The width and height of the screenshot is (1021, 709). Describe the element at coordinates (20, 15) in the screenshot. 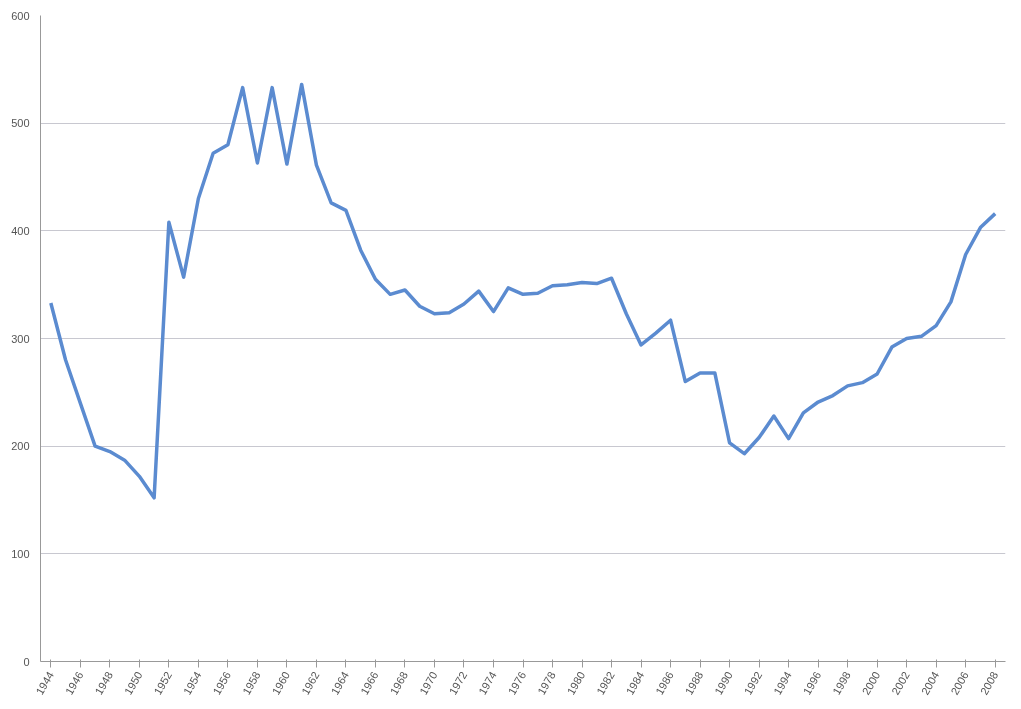

I see `y-tick-label: 600` at that location.